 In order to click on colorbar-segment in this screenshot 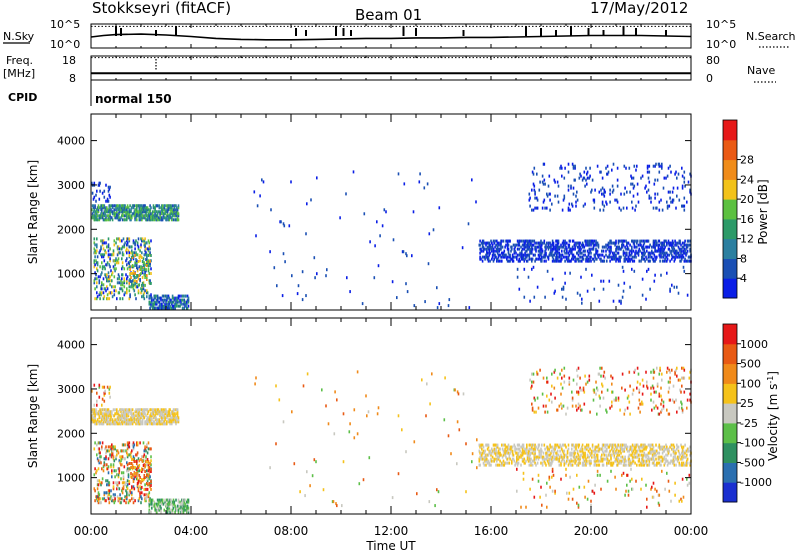, I will do `click(730, 189)`.